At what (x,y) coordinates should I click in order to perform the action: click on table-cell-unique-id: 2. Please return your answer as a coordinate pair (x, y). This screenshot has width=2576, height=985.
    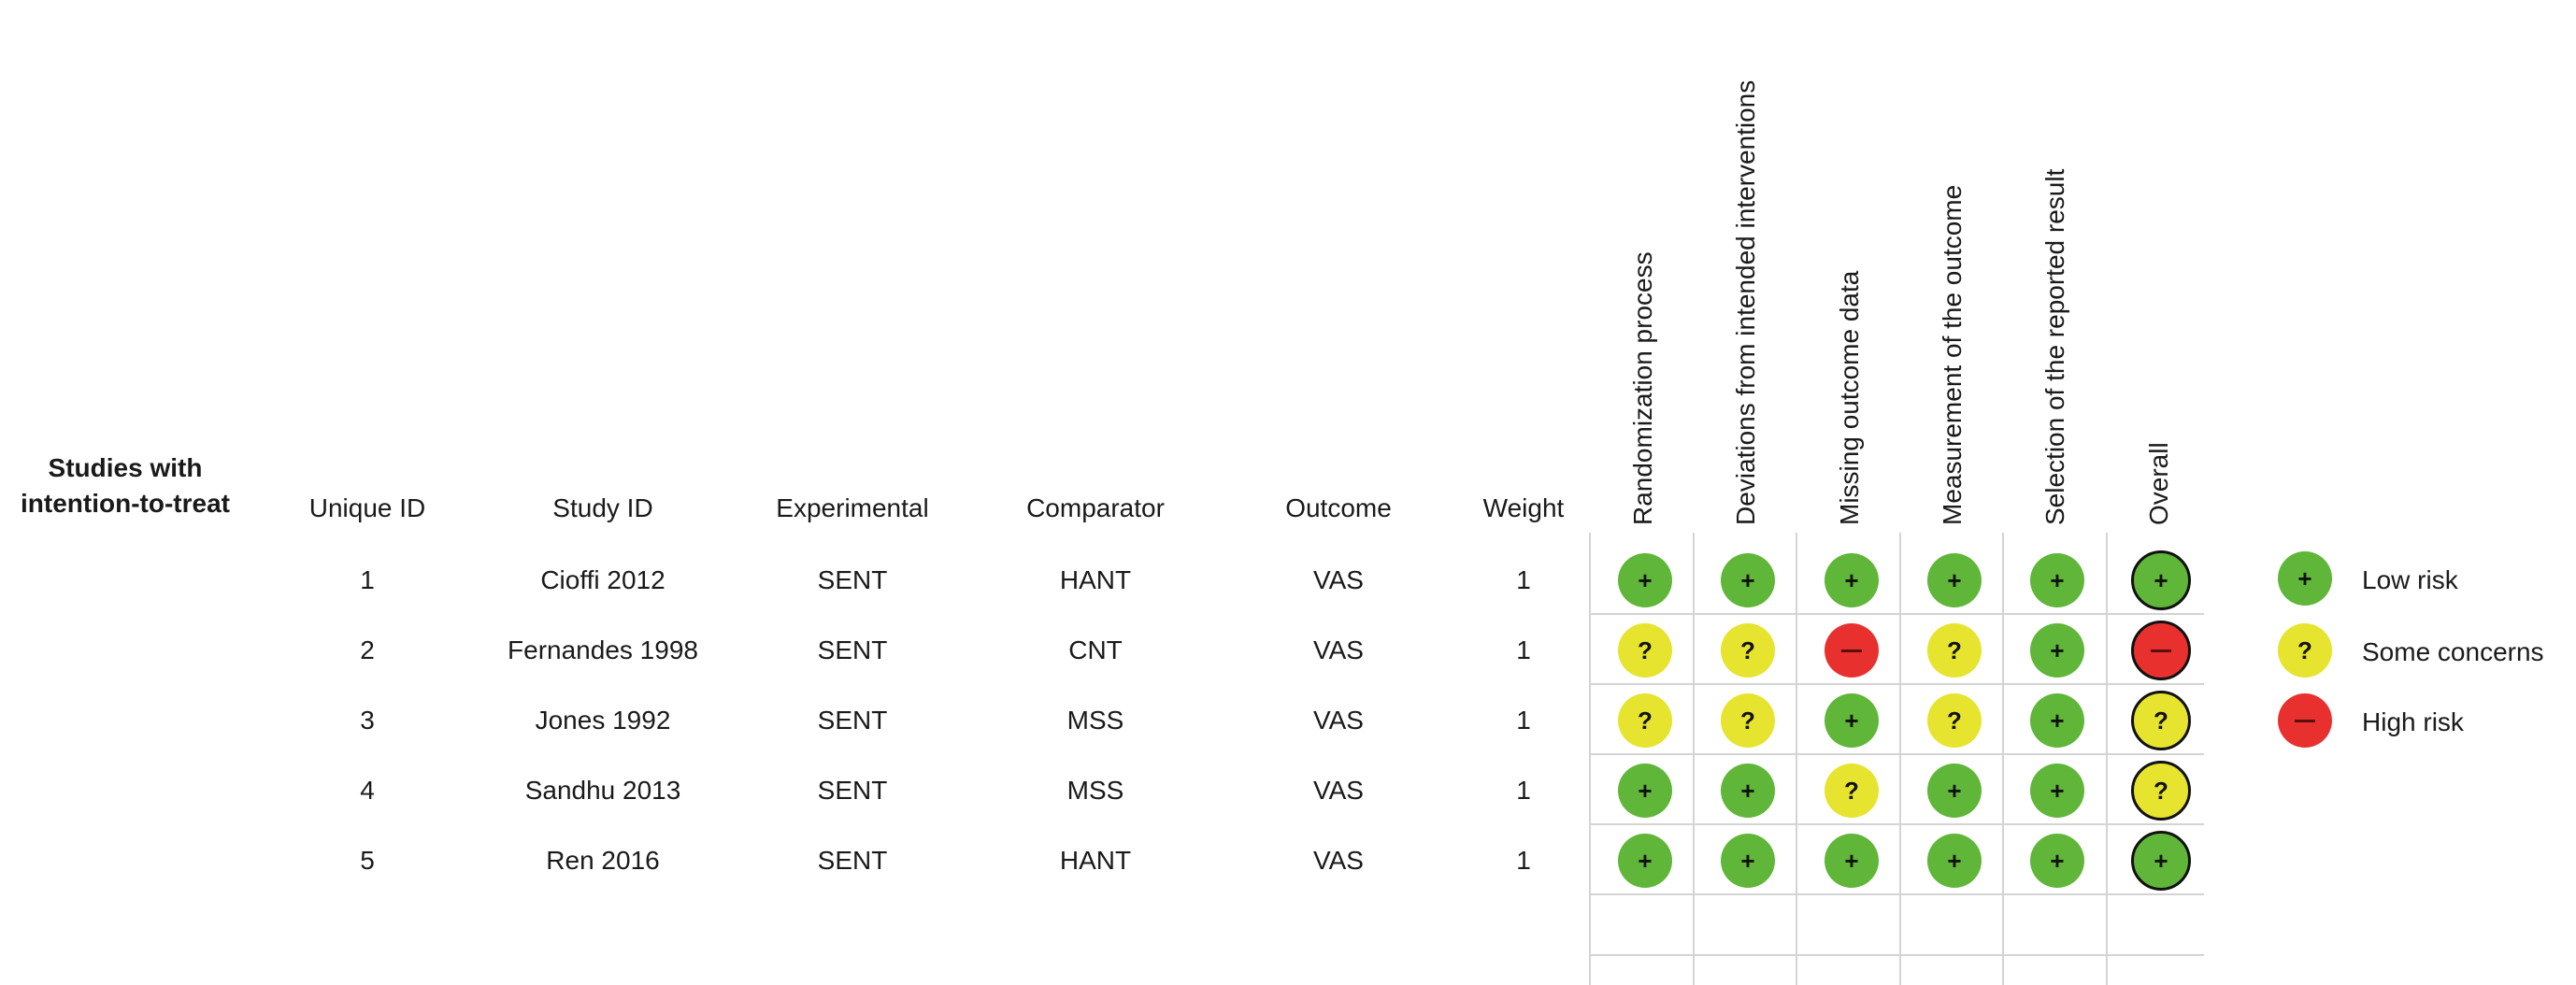
    Looking at the image, I should click on (367, 649).